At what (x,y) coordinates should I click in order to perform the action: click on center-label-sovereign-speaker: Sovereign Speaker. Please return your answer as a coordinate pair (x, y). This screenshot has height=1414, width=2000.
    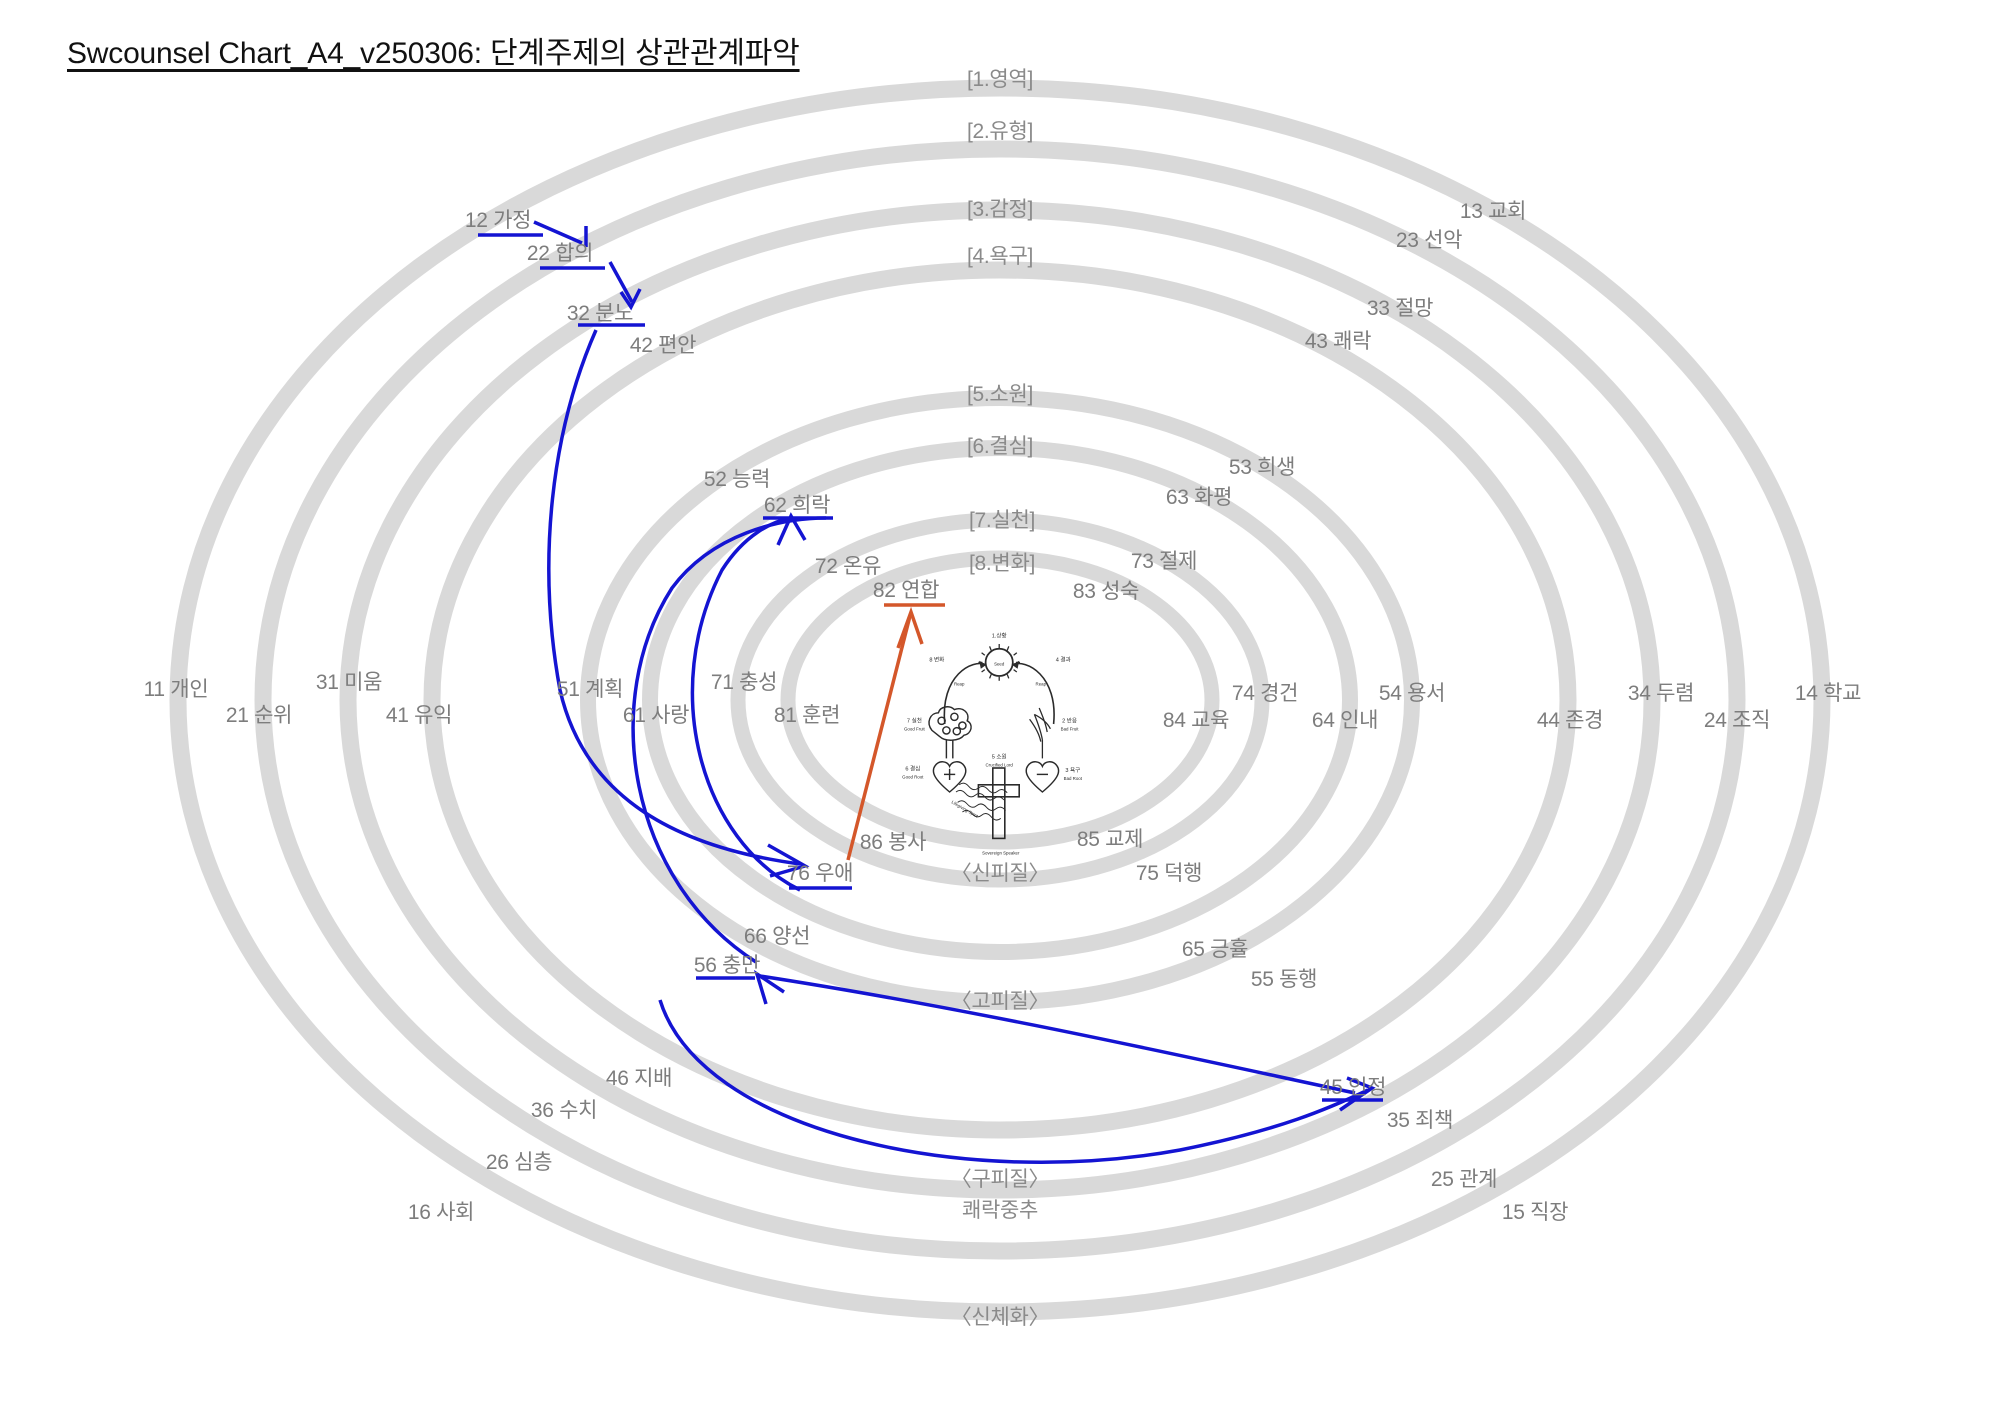
    Looking at the image, I should click on (1001, 852).